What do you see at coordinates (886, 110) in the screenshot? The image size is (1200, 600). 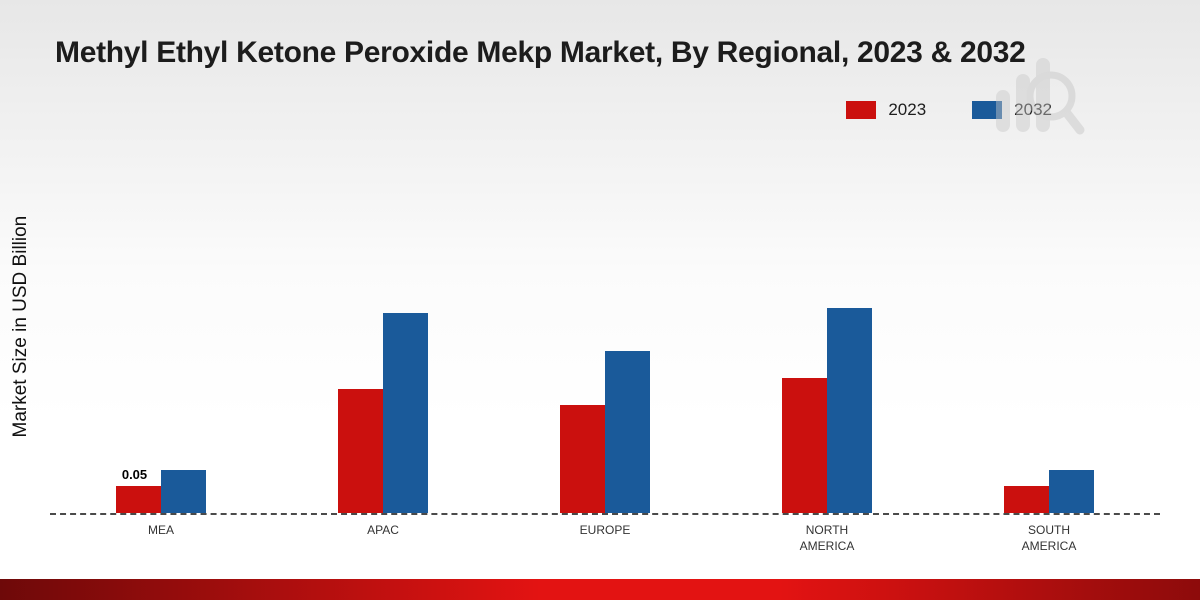 I see `legend-item-2023: 2023` at bounding box center [886, 110].